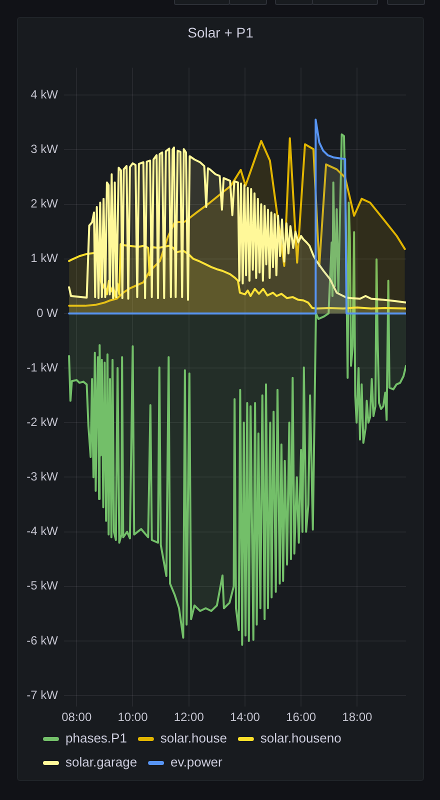 This screenshot has height=800, width=440. What do you see at coordinates (44, 94) in the screenshot?
I see `y-tick-label: 4 kW` at bounding box center [44, 94].